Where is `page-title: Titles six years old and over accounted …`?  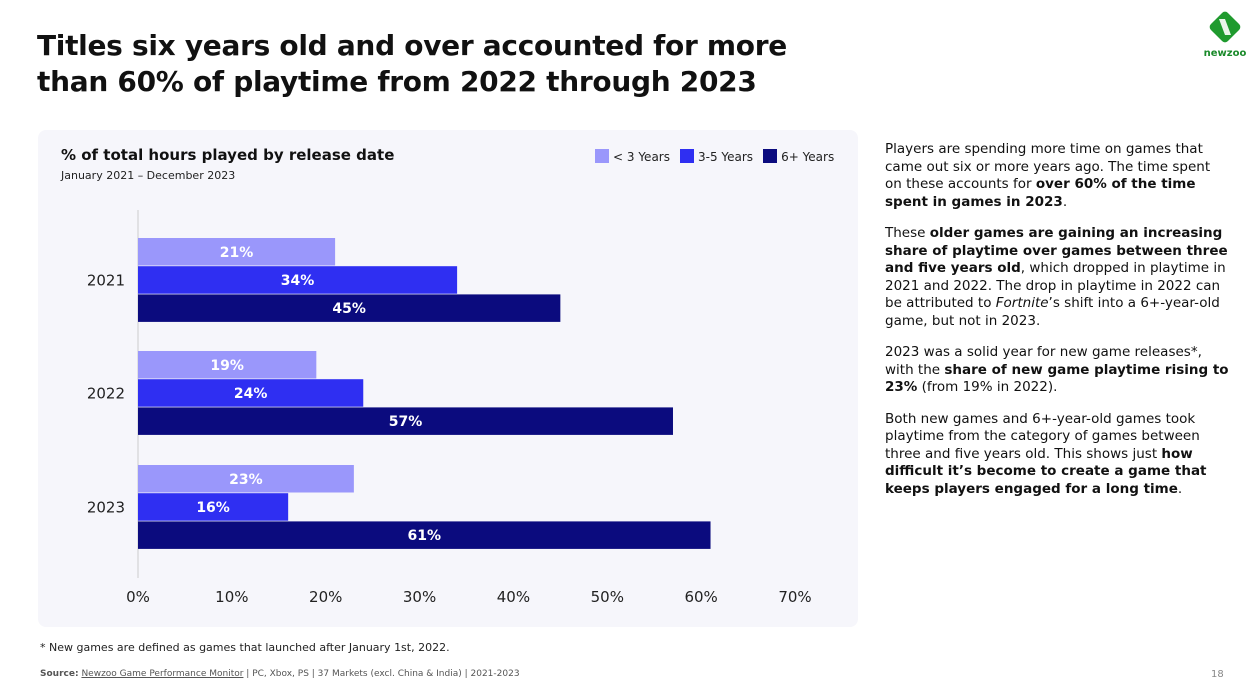 page-title: Titles six years old and over accounted … is located at coordinates (412, 63).